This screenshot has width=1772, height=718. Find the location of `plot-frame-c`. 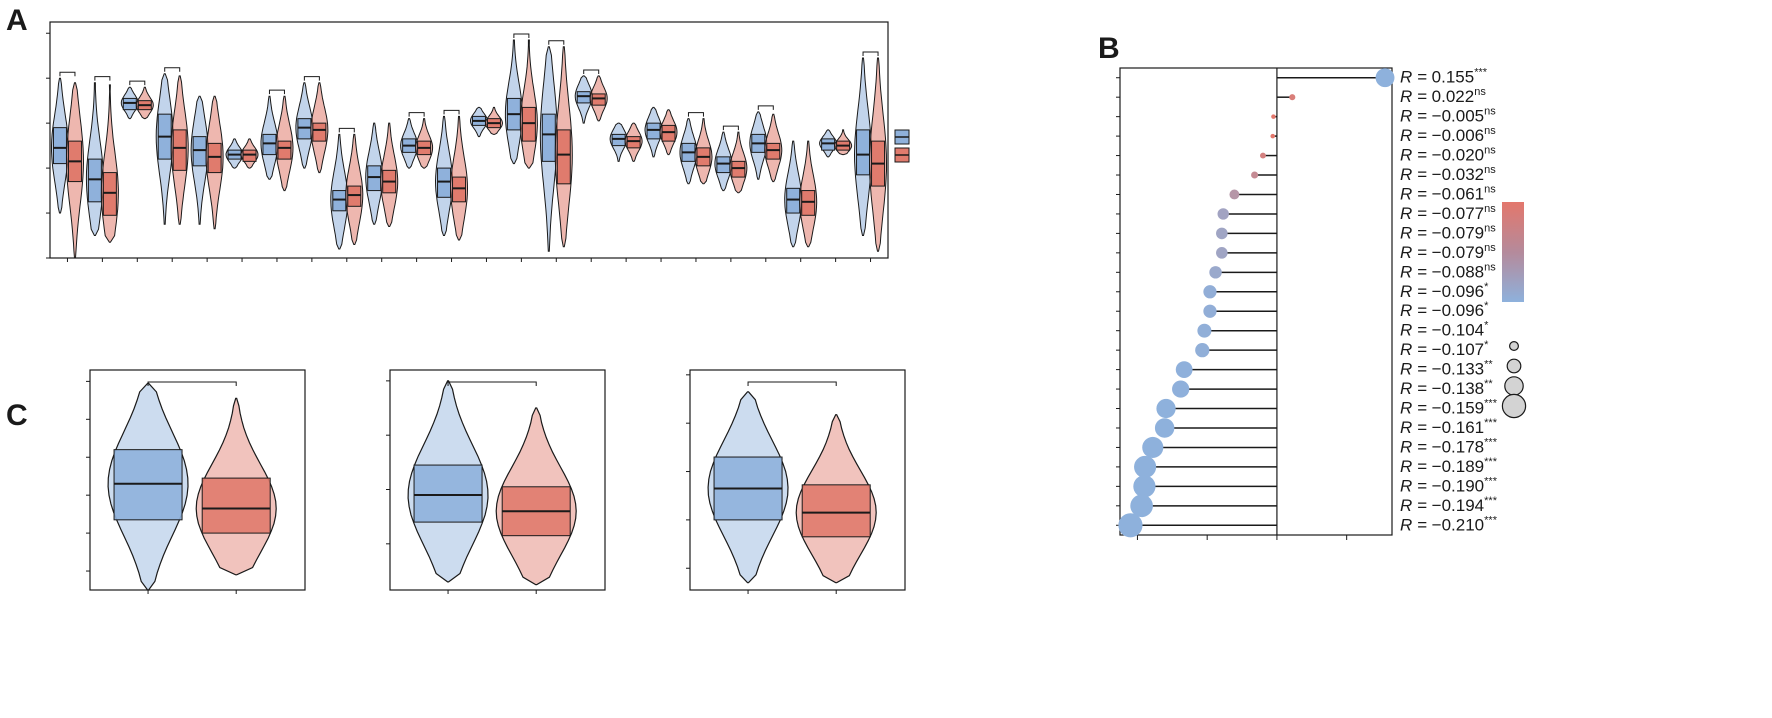

plot-frame-c is located at coordinates (197, 480).